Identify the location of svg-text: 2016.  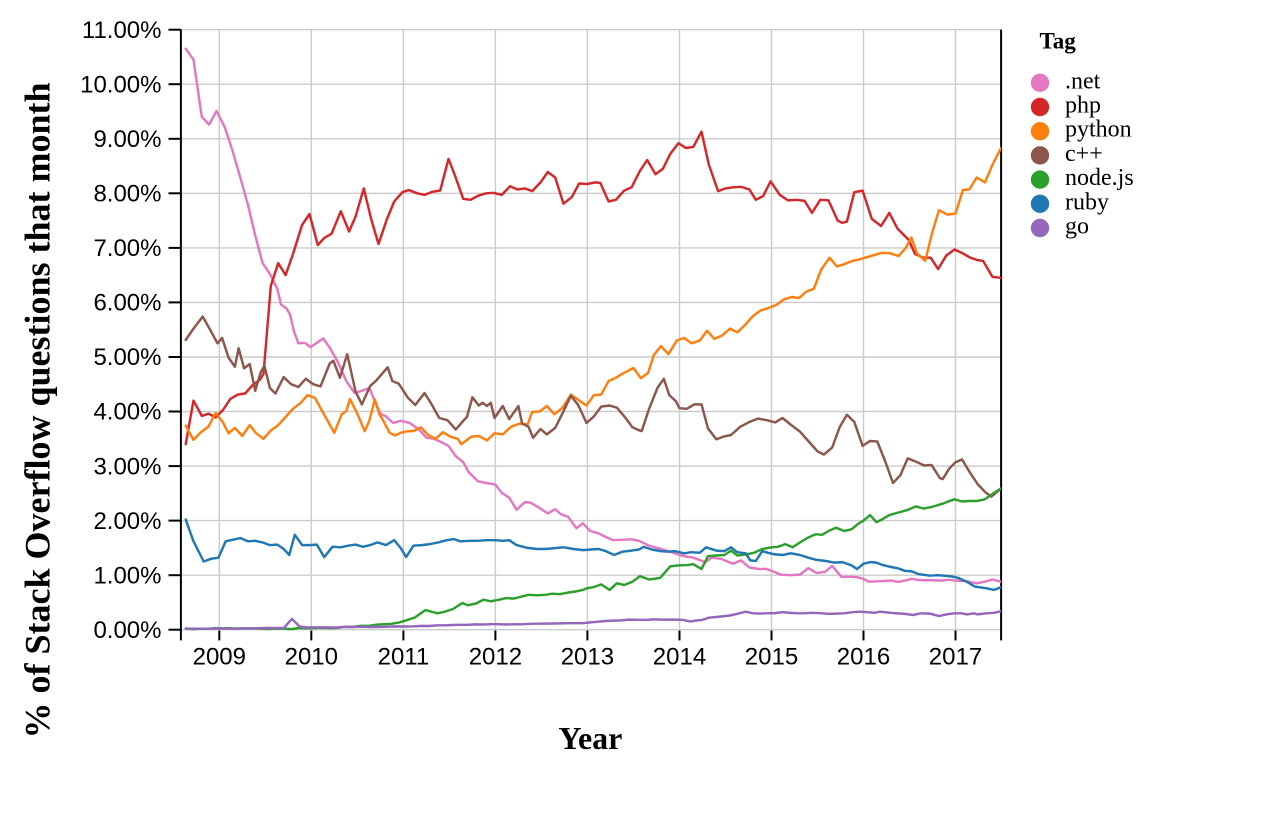
(863, 656).